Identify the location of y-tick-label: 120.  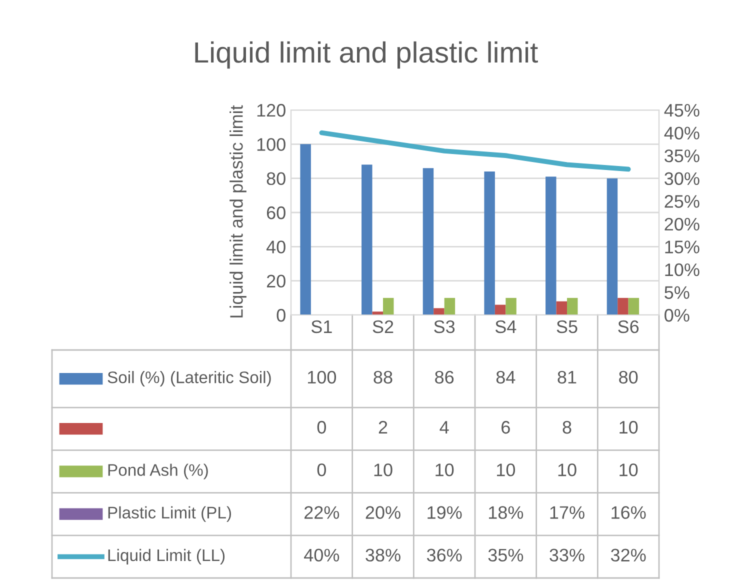
(271, 110).